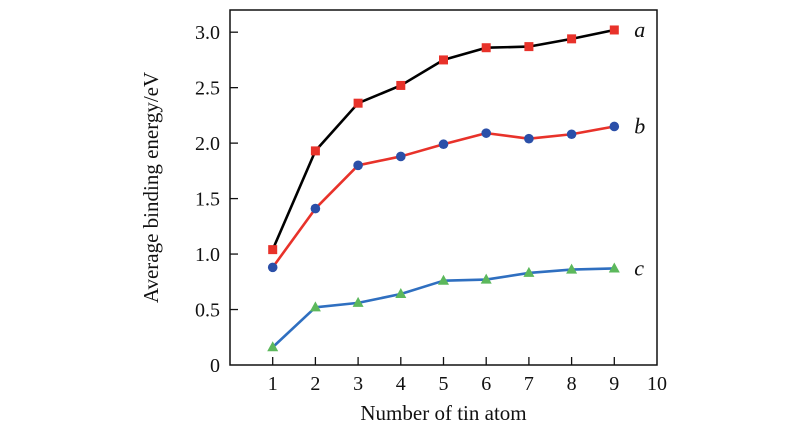 This screenshot has width=800, height=448. What do you see at coordinates (151, 187) in the screenshot?
I see `y-axis-label: Average binding energy/eV` at bounding box center [151, 187].